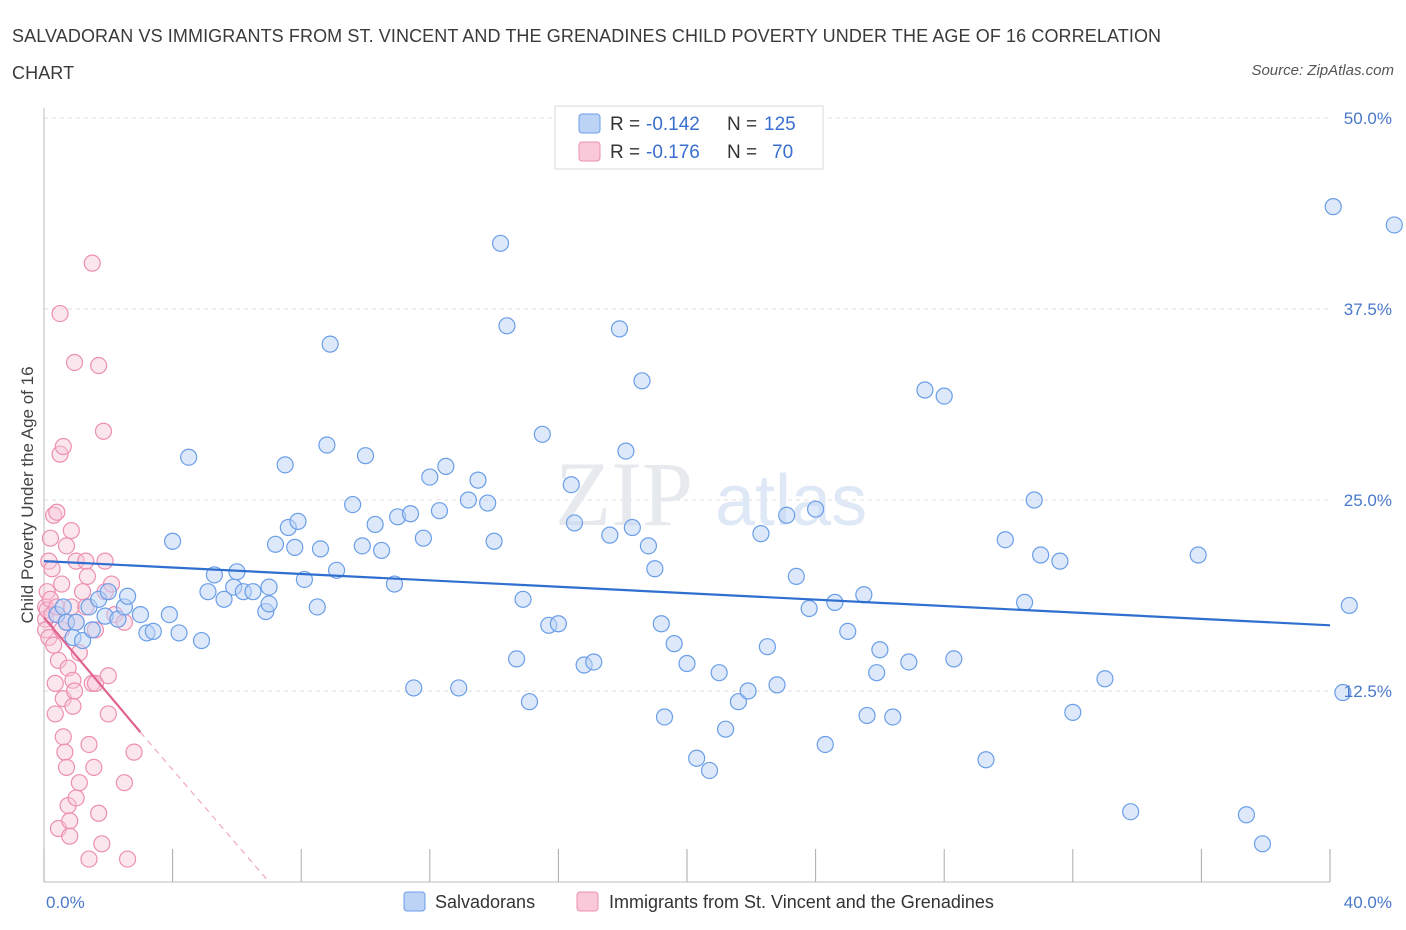 This screenshot has height=930, width=1406. I want to click on legend-swatch-blue, so click(589, 123).